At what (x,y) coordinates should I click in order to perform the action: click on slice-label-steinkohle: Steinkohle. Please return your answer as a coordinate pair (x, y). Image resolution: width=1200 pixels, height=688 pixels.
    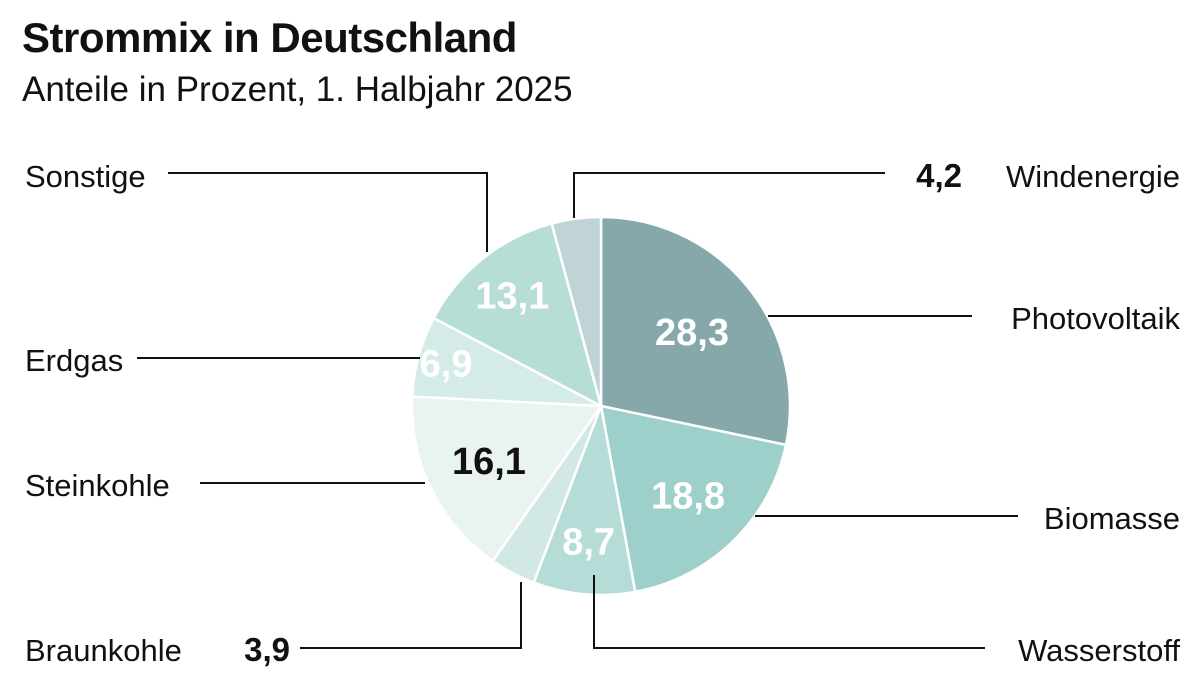
    Looking at the image, I should click on (97, 485).